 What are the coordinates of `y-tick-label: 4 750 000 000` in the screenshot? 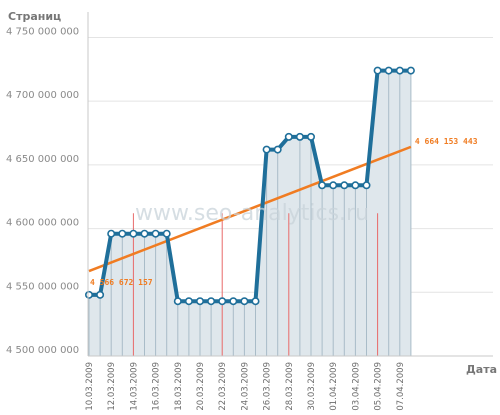 It's located at (42, 31).